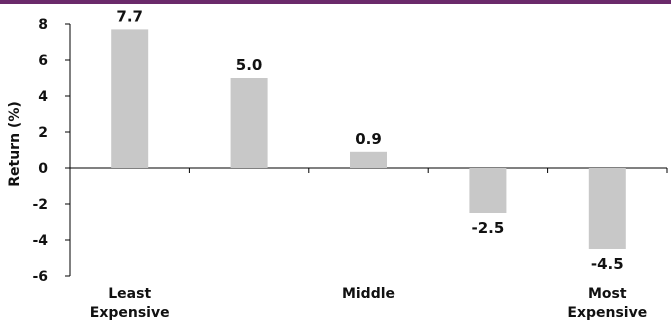  Describe the element at coordinates (249, 65) in the screenshot. I see `data-label: 5.0` at that location.